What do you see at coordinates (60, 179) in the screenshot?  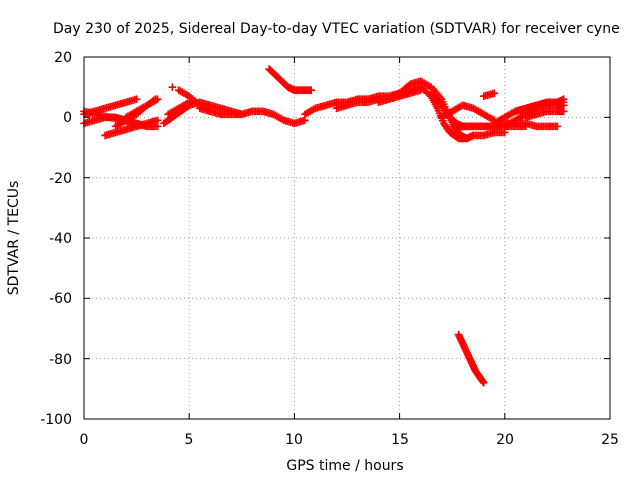 I see `y-tick-label: -20` at bounding box center [60, 179].